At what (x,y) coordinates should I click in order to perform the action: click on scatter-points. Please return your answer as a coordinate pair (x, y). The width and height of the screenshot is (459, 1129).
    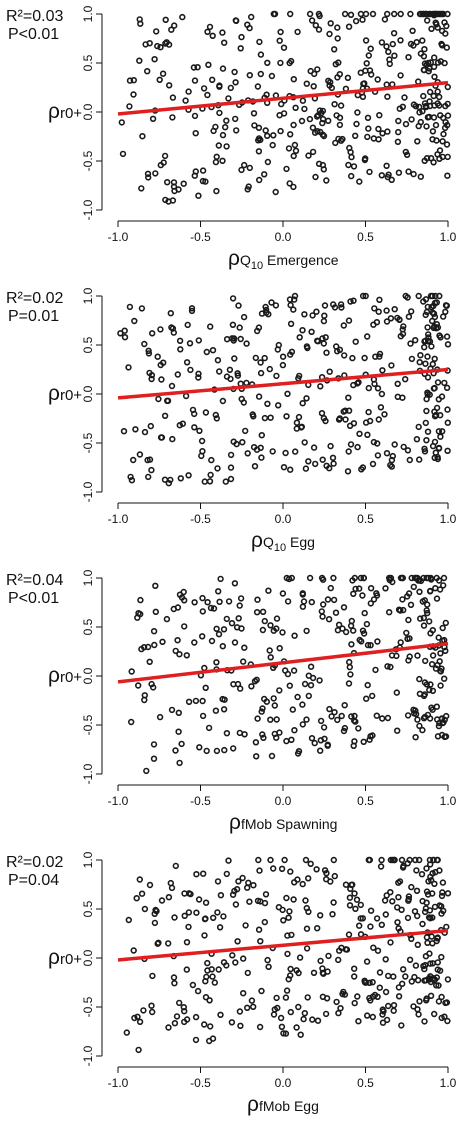
    Looking at the image, I should click on (289, 674).